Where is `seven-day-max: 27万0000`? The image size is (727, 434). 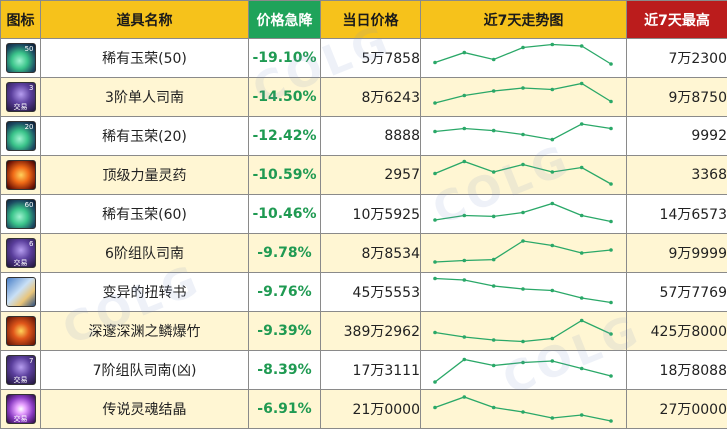 seven-day-max: 27万0000 is located at coordinates (676, 409).